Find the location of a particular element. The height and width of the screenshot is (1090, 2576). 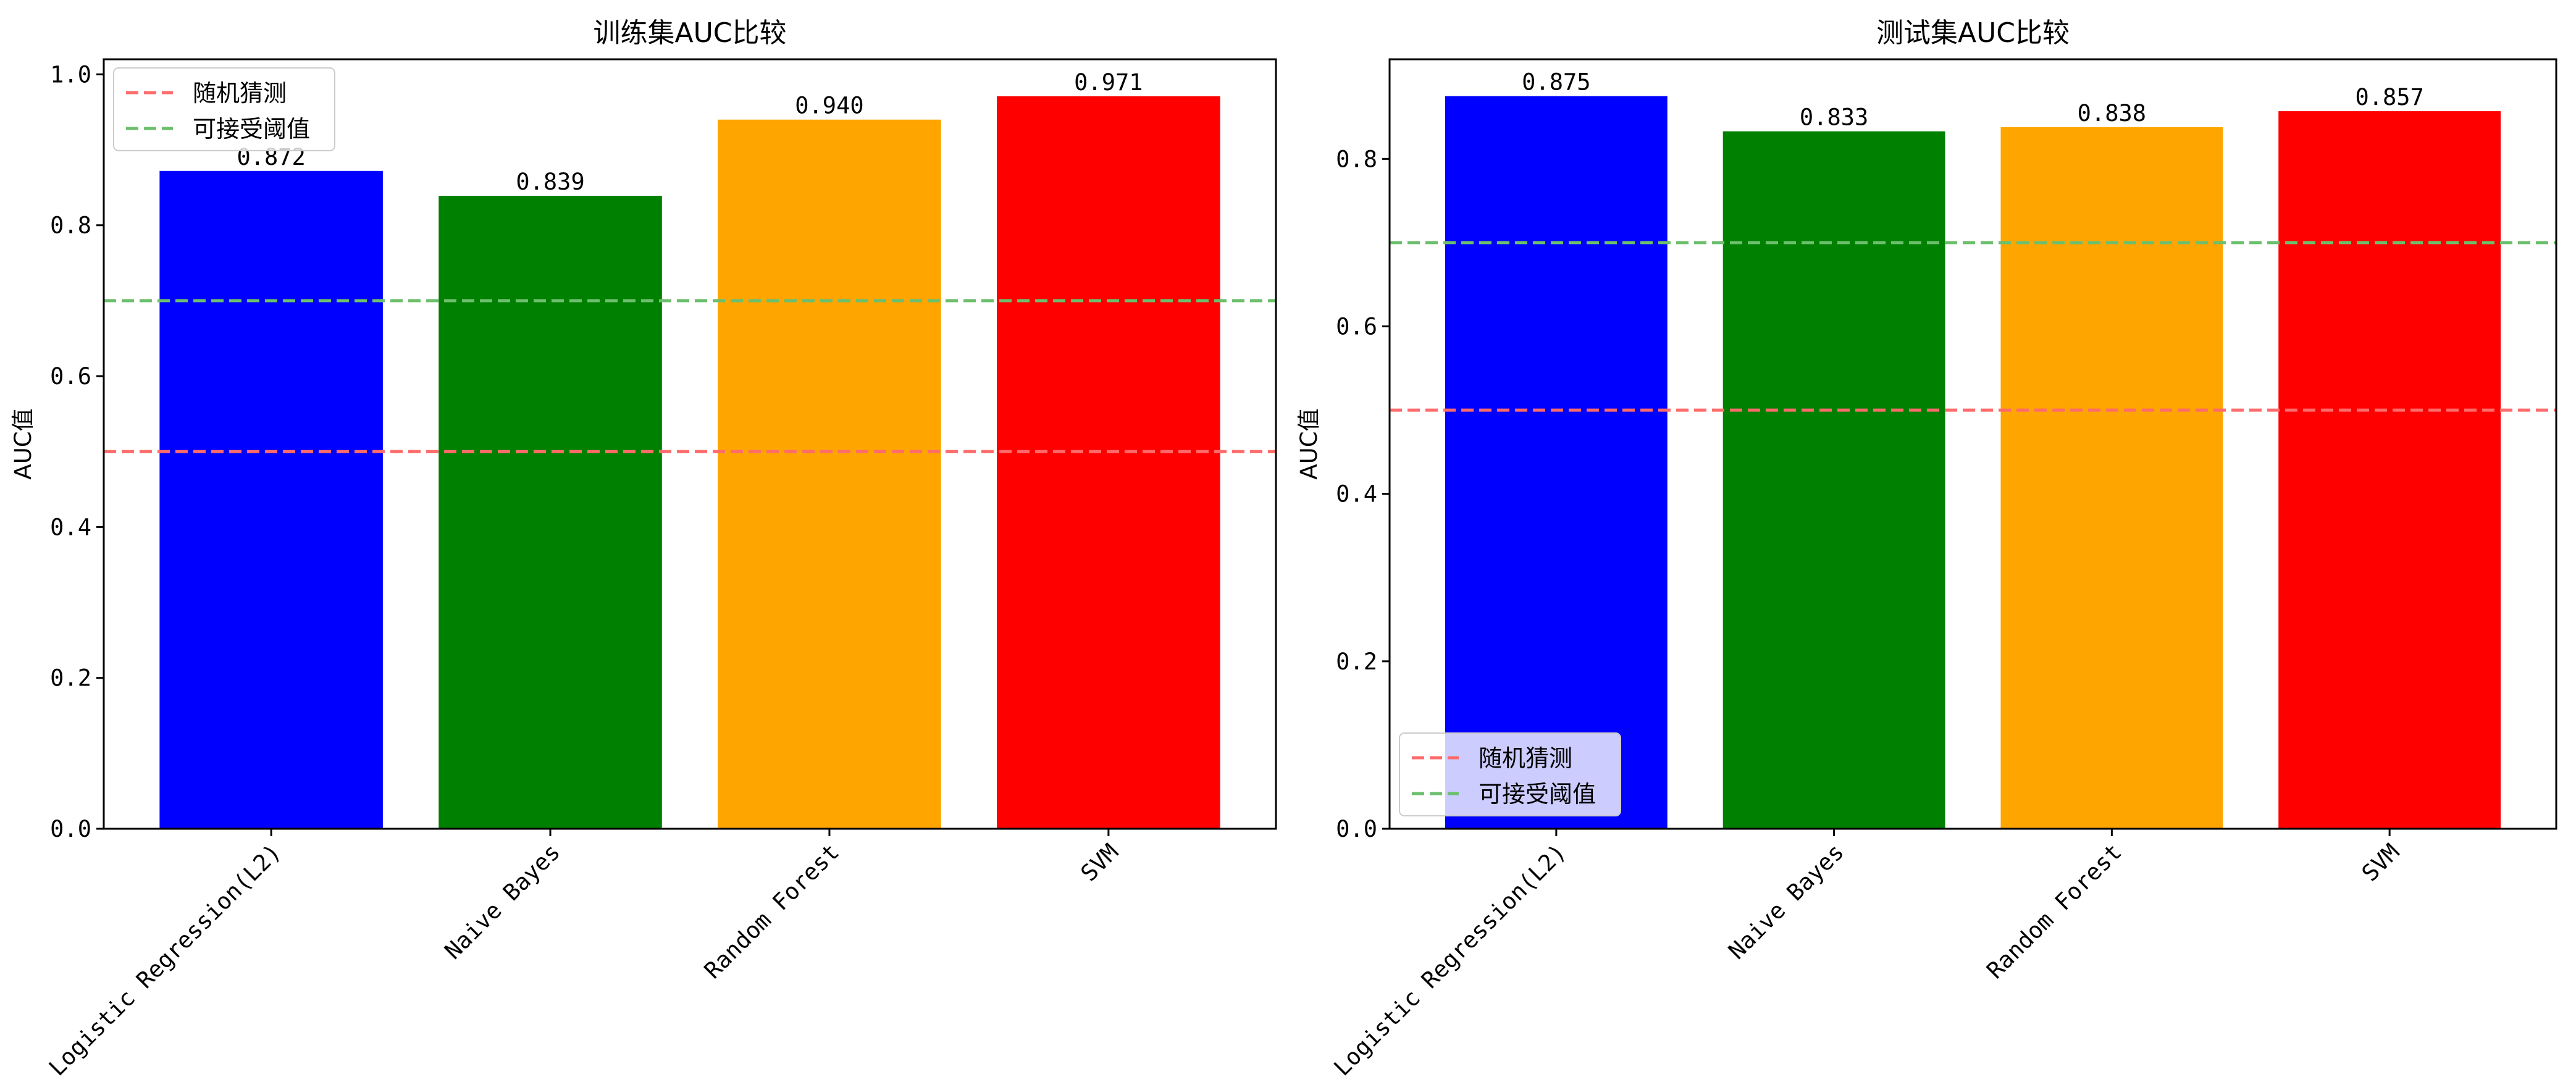

chart-title: 测试集AUC比较 is located at coordinates (1973, 33).